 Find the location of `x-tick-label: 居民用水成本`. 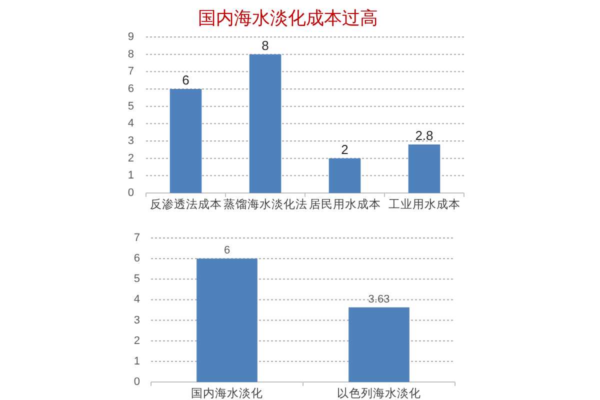

x-tick-label: 居民用水成本 is located at coordinates (344, 204).